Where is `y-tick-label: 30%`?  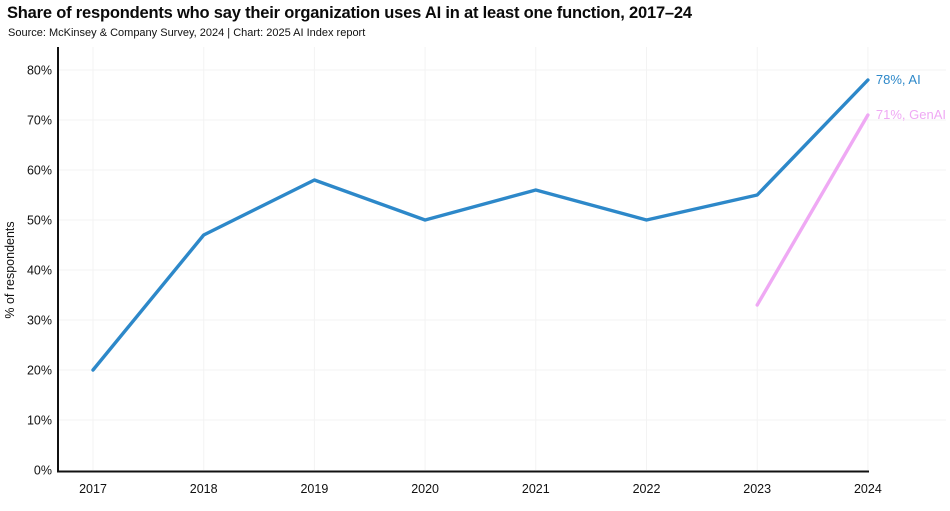 y-tick-label: 30% is located at coordinates (39, 321).